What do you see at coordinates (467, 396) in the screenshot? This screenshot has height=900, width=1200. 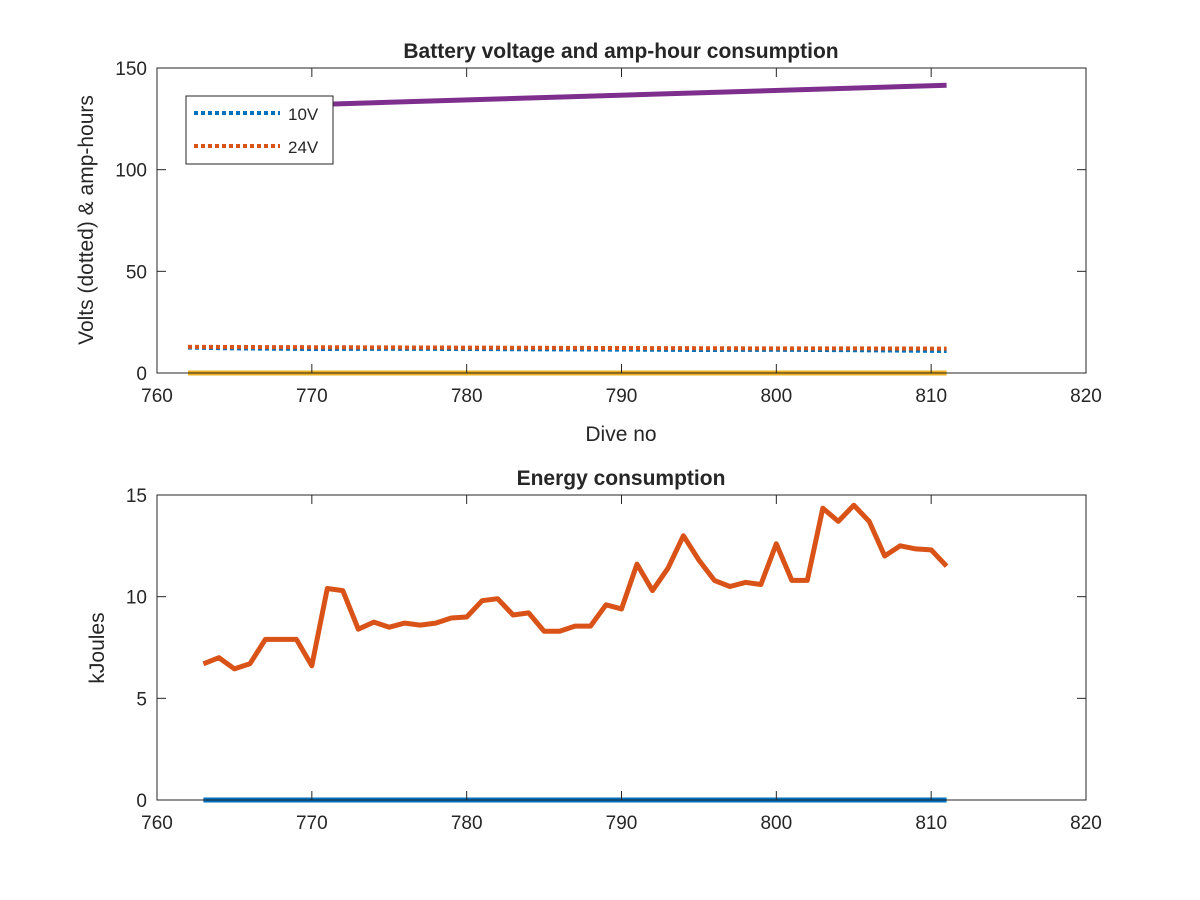 I see `top-x-tick-label: 780` at bounding box center [467, 396].